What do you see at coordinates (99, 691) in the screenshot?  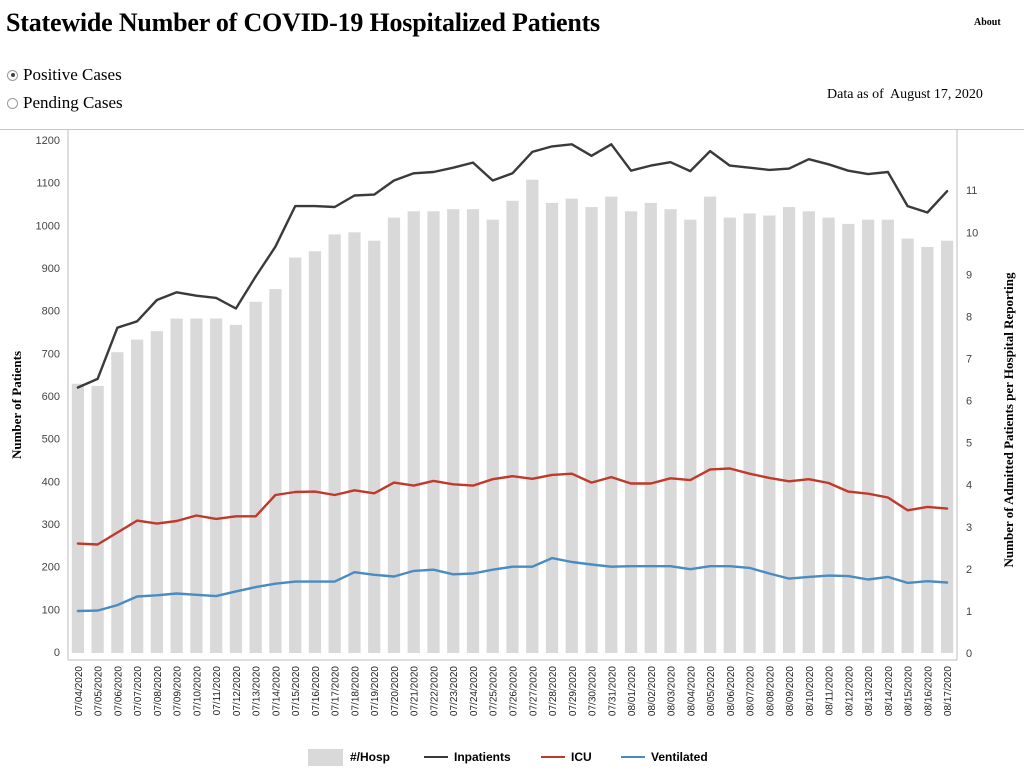 I see `x-tick-label: 07/05/2020` at bounding box center [99, 691].